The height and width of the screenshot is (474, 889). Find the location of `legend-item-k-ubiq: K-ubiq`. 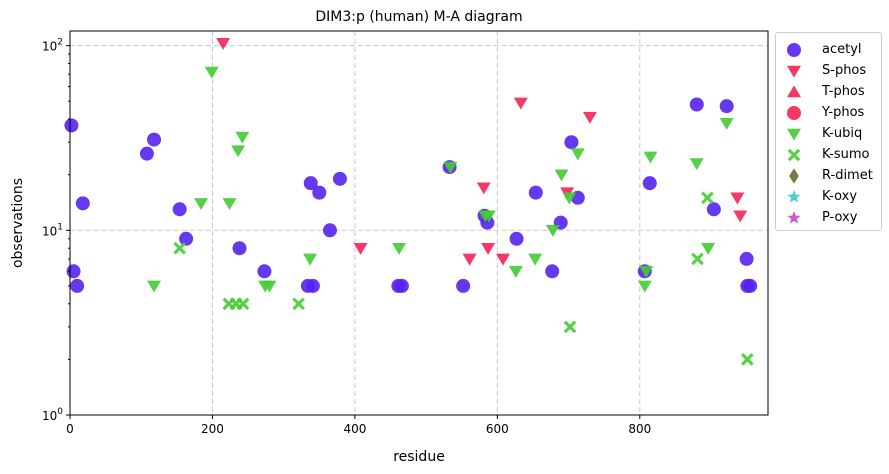

legend-item-k-ubiq: K-ubiq is located at coordinates (823, 133).